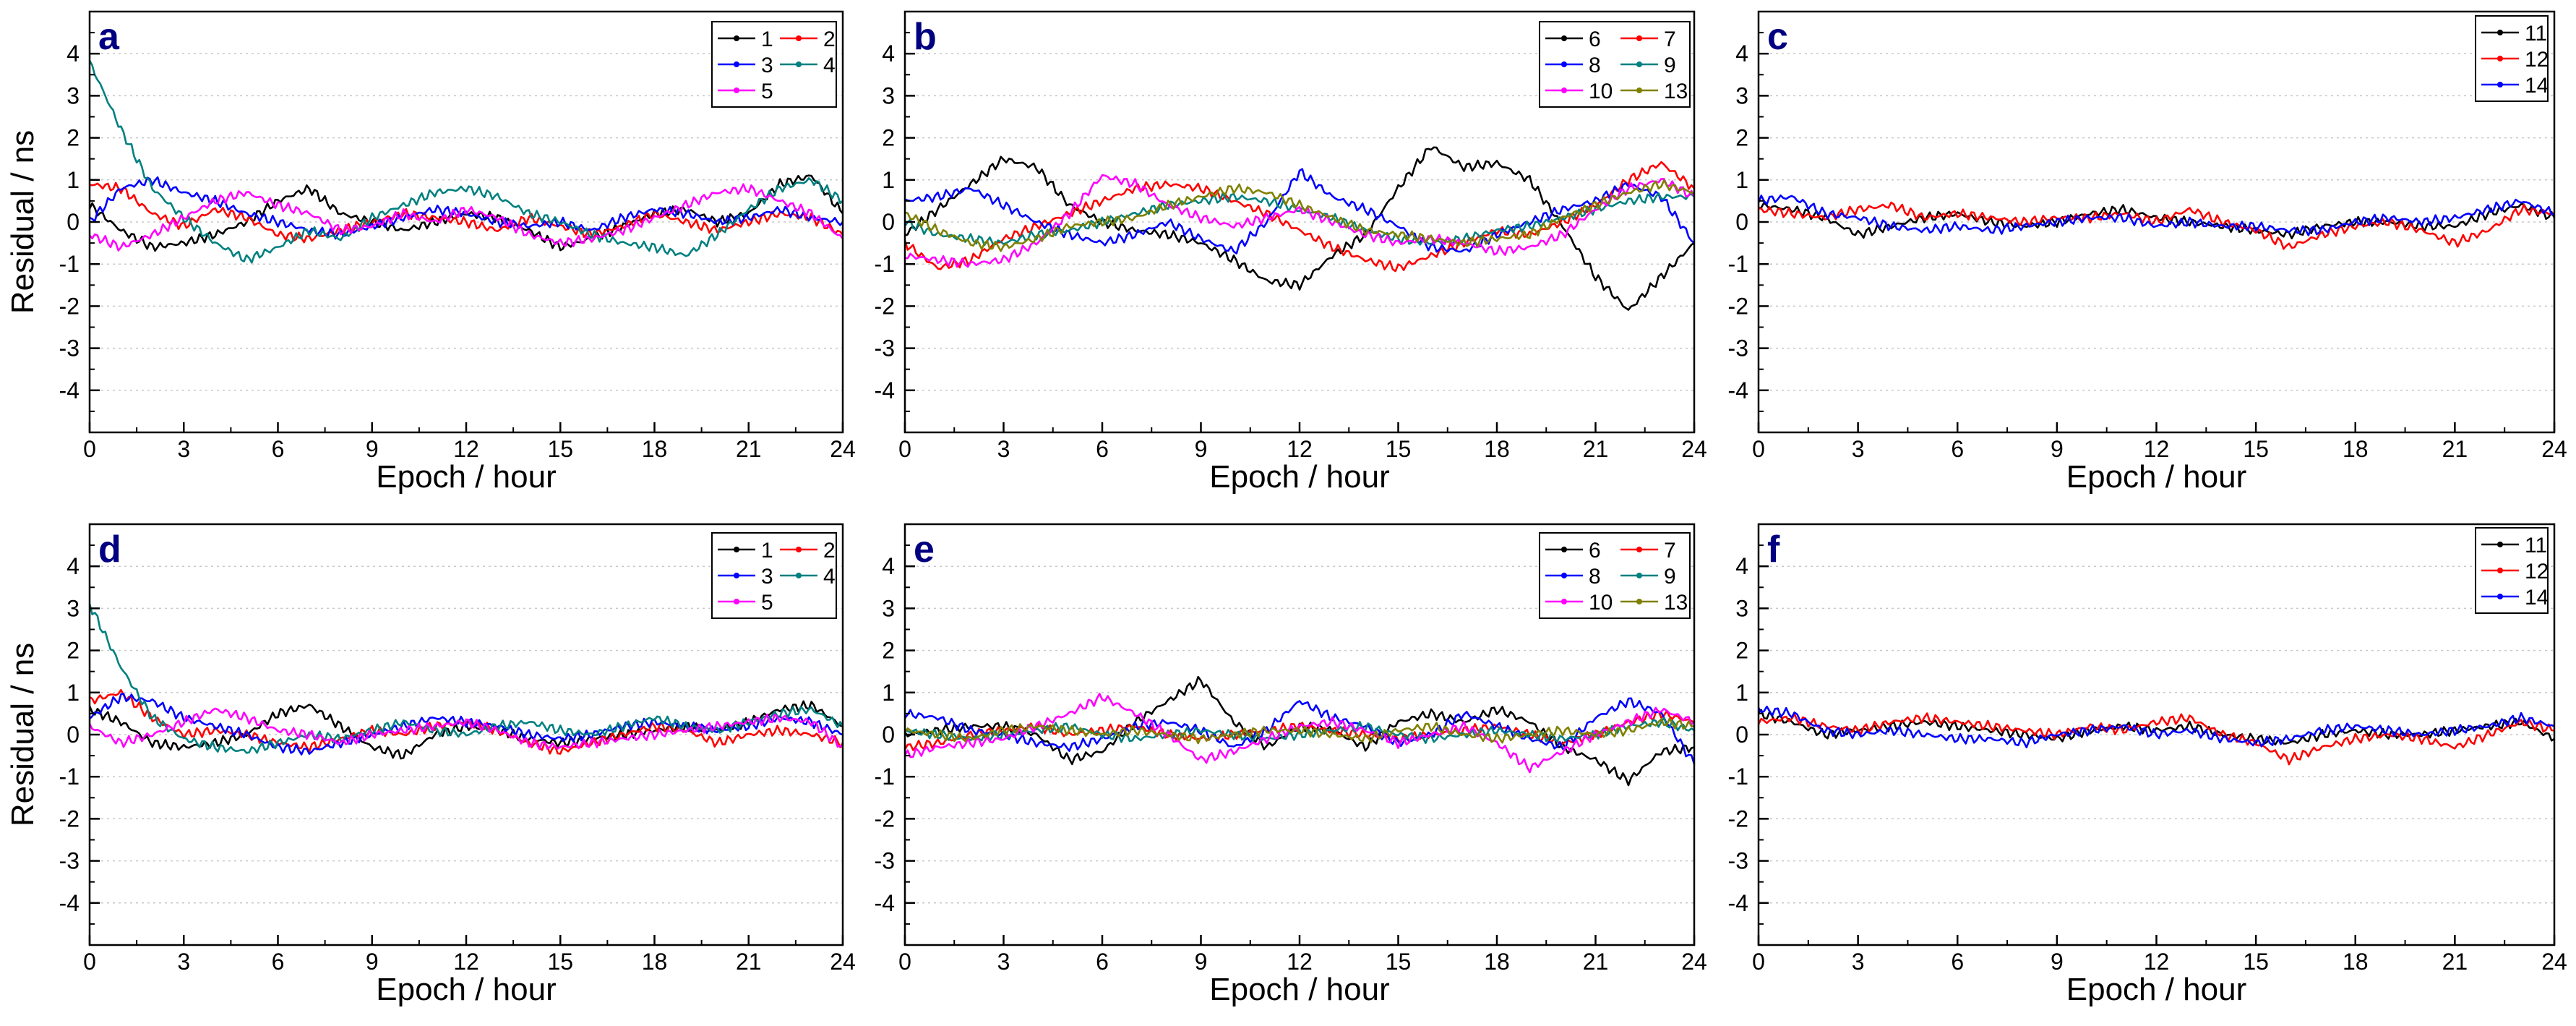  I want to click on legend-label-13: 13, so click(1676, 603).